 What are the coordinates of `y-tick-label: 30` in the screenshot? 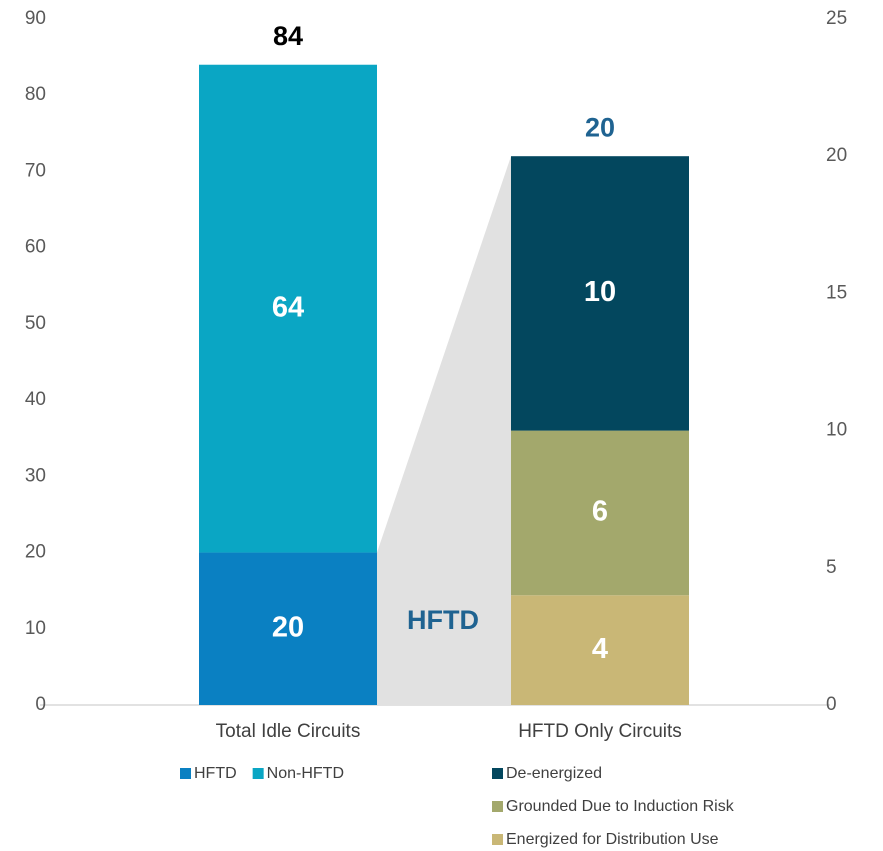 It's located at (35, 475).